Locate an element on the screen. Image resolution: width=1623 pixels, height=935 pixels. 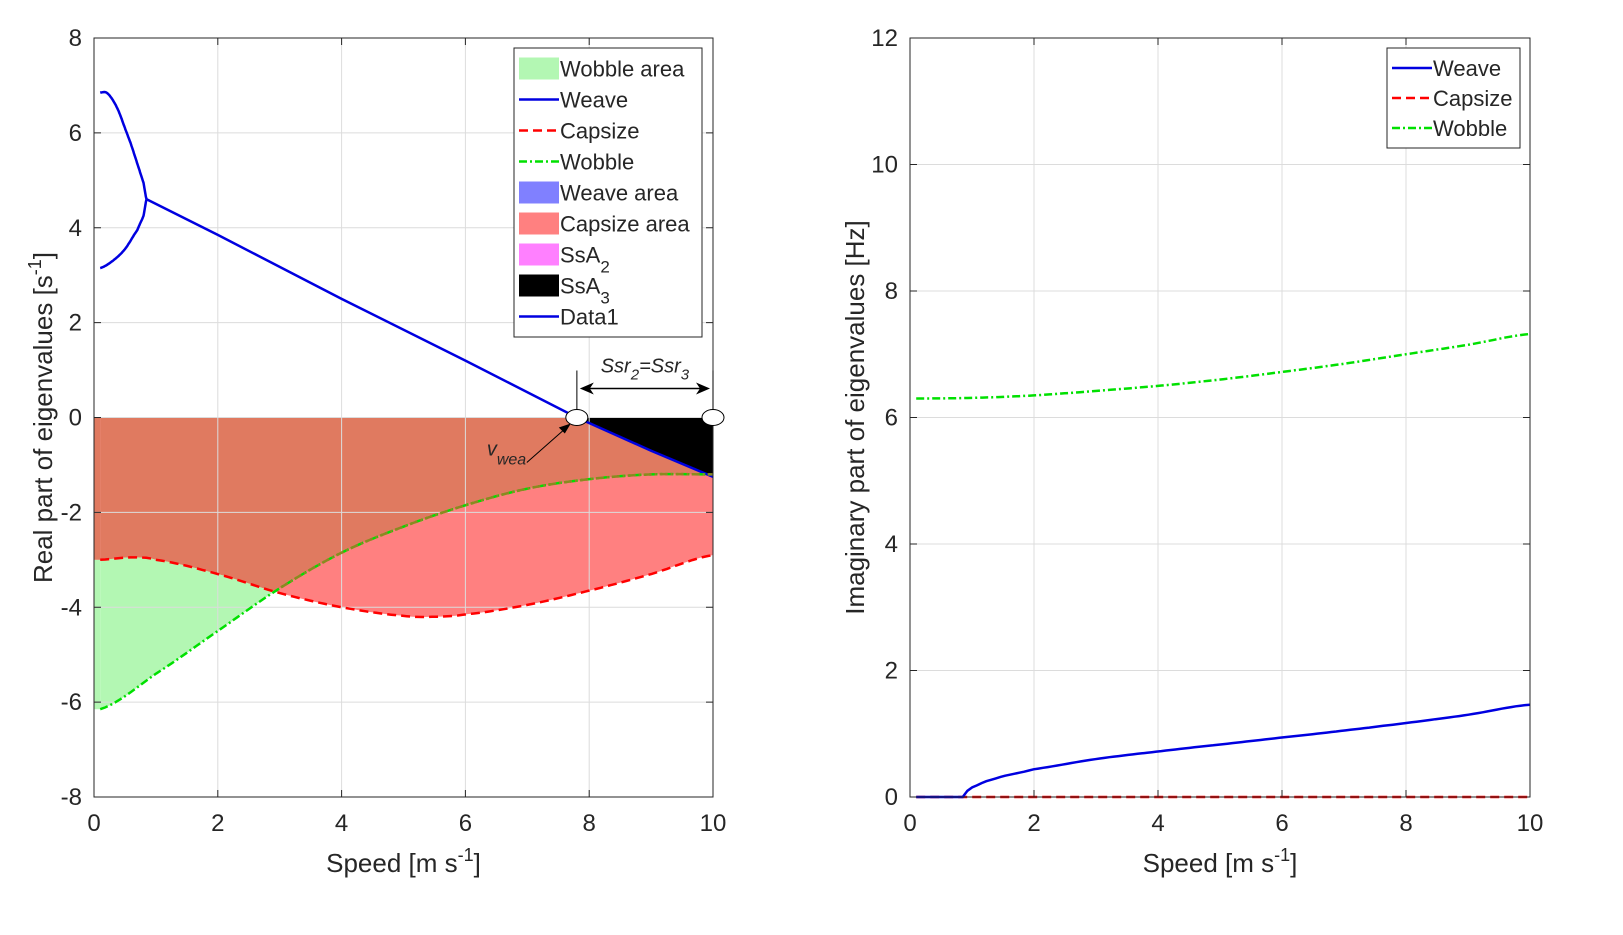
legend-label: Wobble area is located at coordinates (622, 69).